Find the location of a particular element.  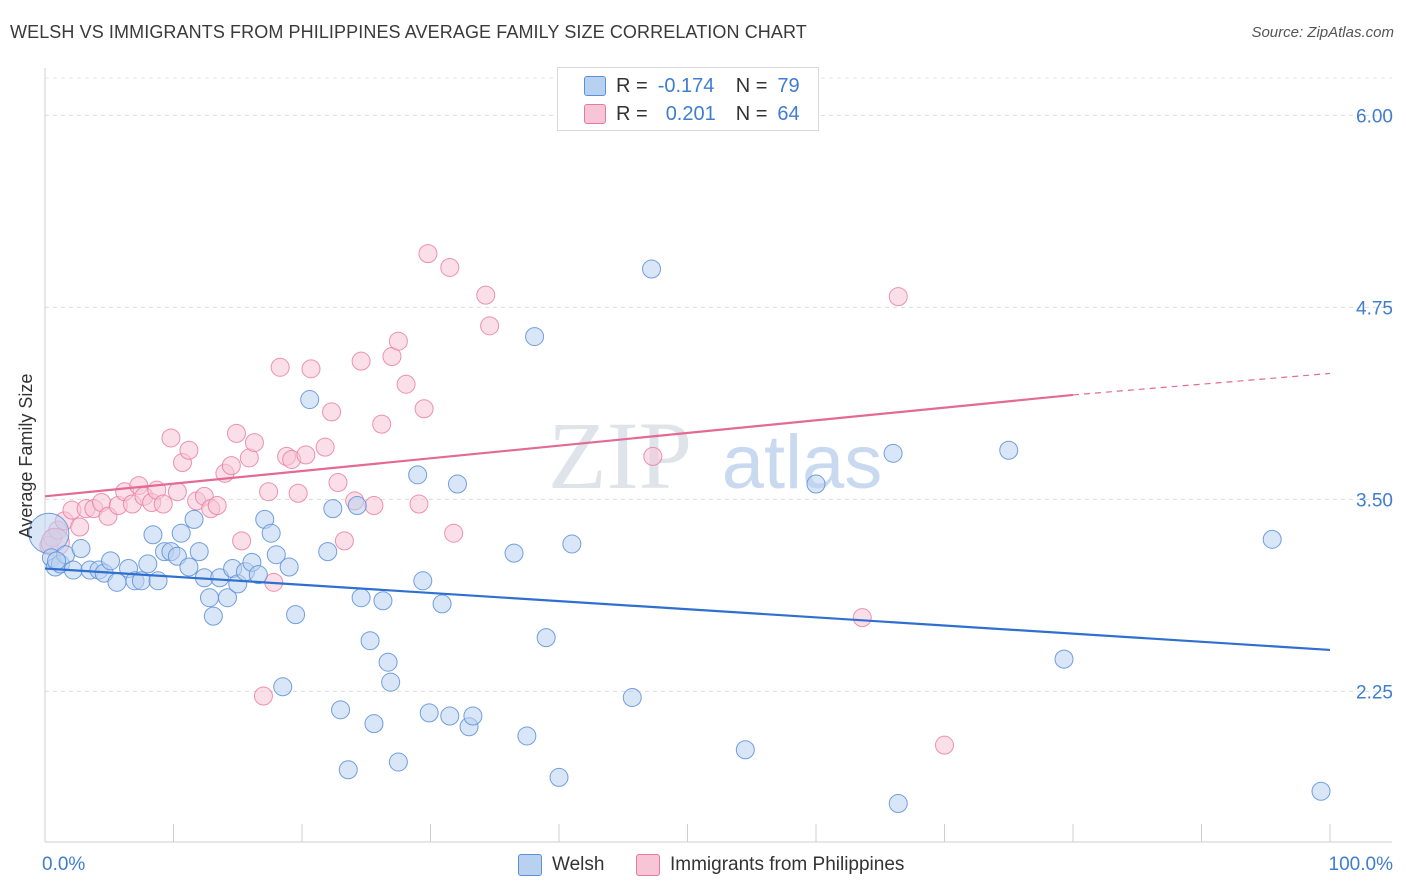

legend-row-welsh: R = -0.174 N = 79 is located at coordinates (692, 86).